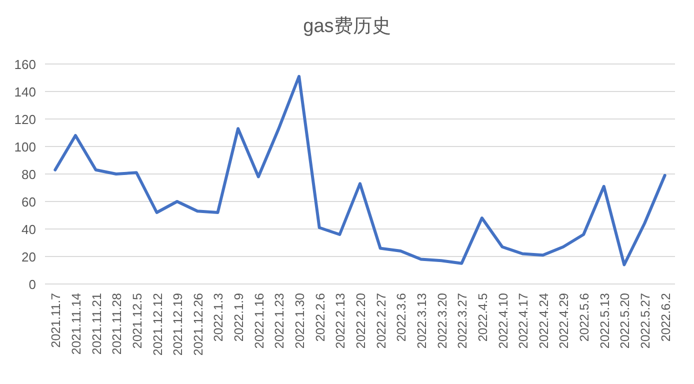  I want to click on y-tick-label: 80, so click(29, 174).